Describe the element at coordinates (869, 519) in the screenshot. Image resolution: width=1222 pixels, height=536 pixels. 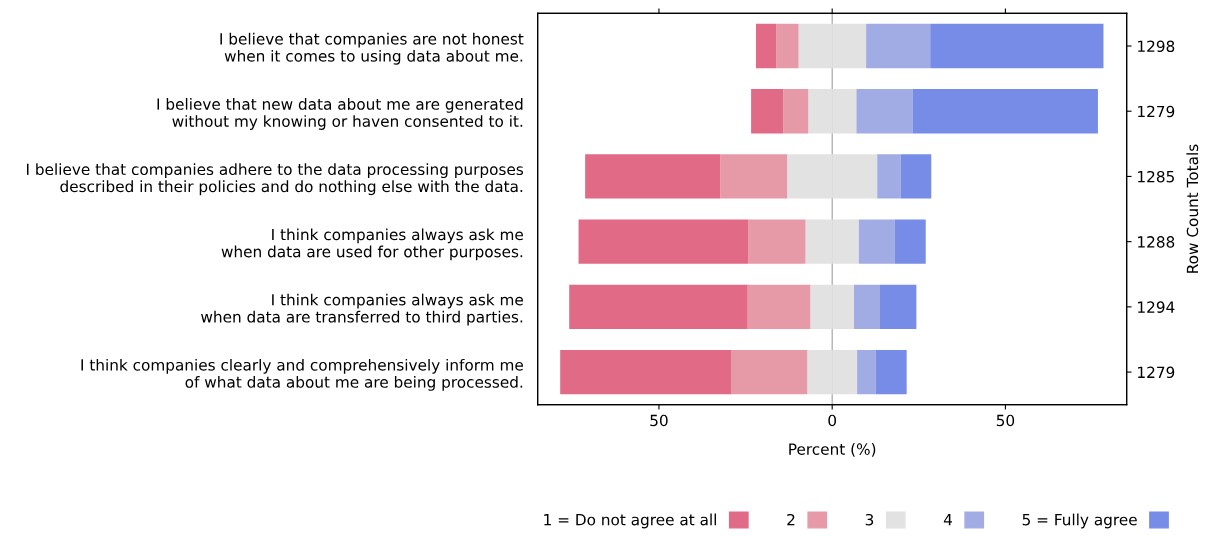
I see `legend-label: 3` at that location.